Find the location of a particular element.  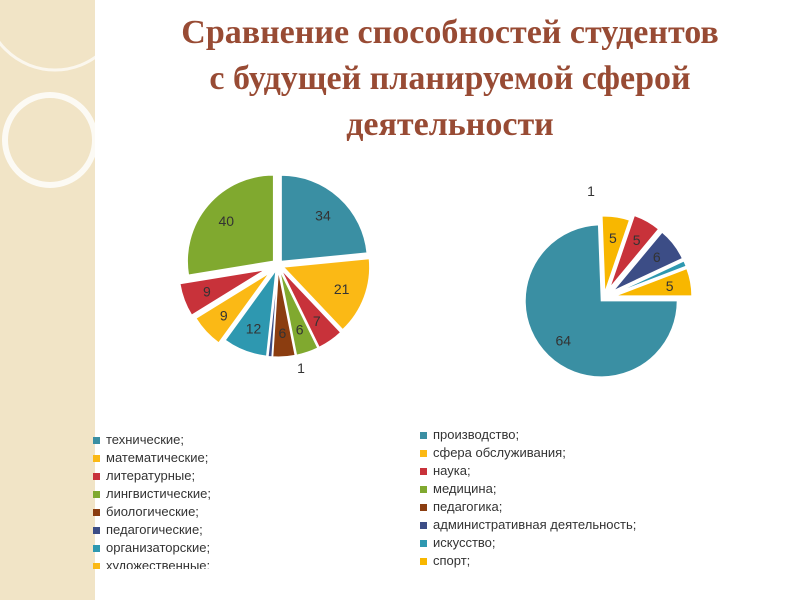

legend-entry: организаторские; is located at coordinates (152, 548).